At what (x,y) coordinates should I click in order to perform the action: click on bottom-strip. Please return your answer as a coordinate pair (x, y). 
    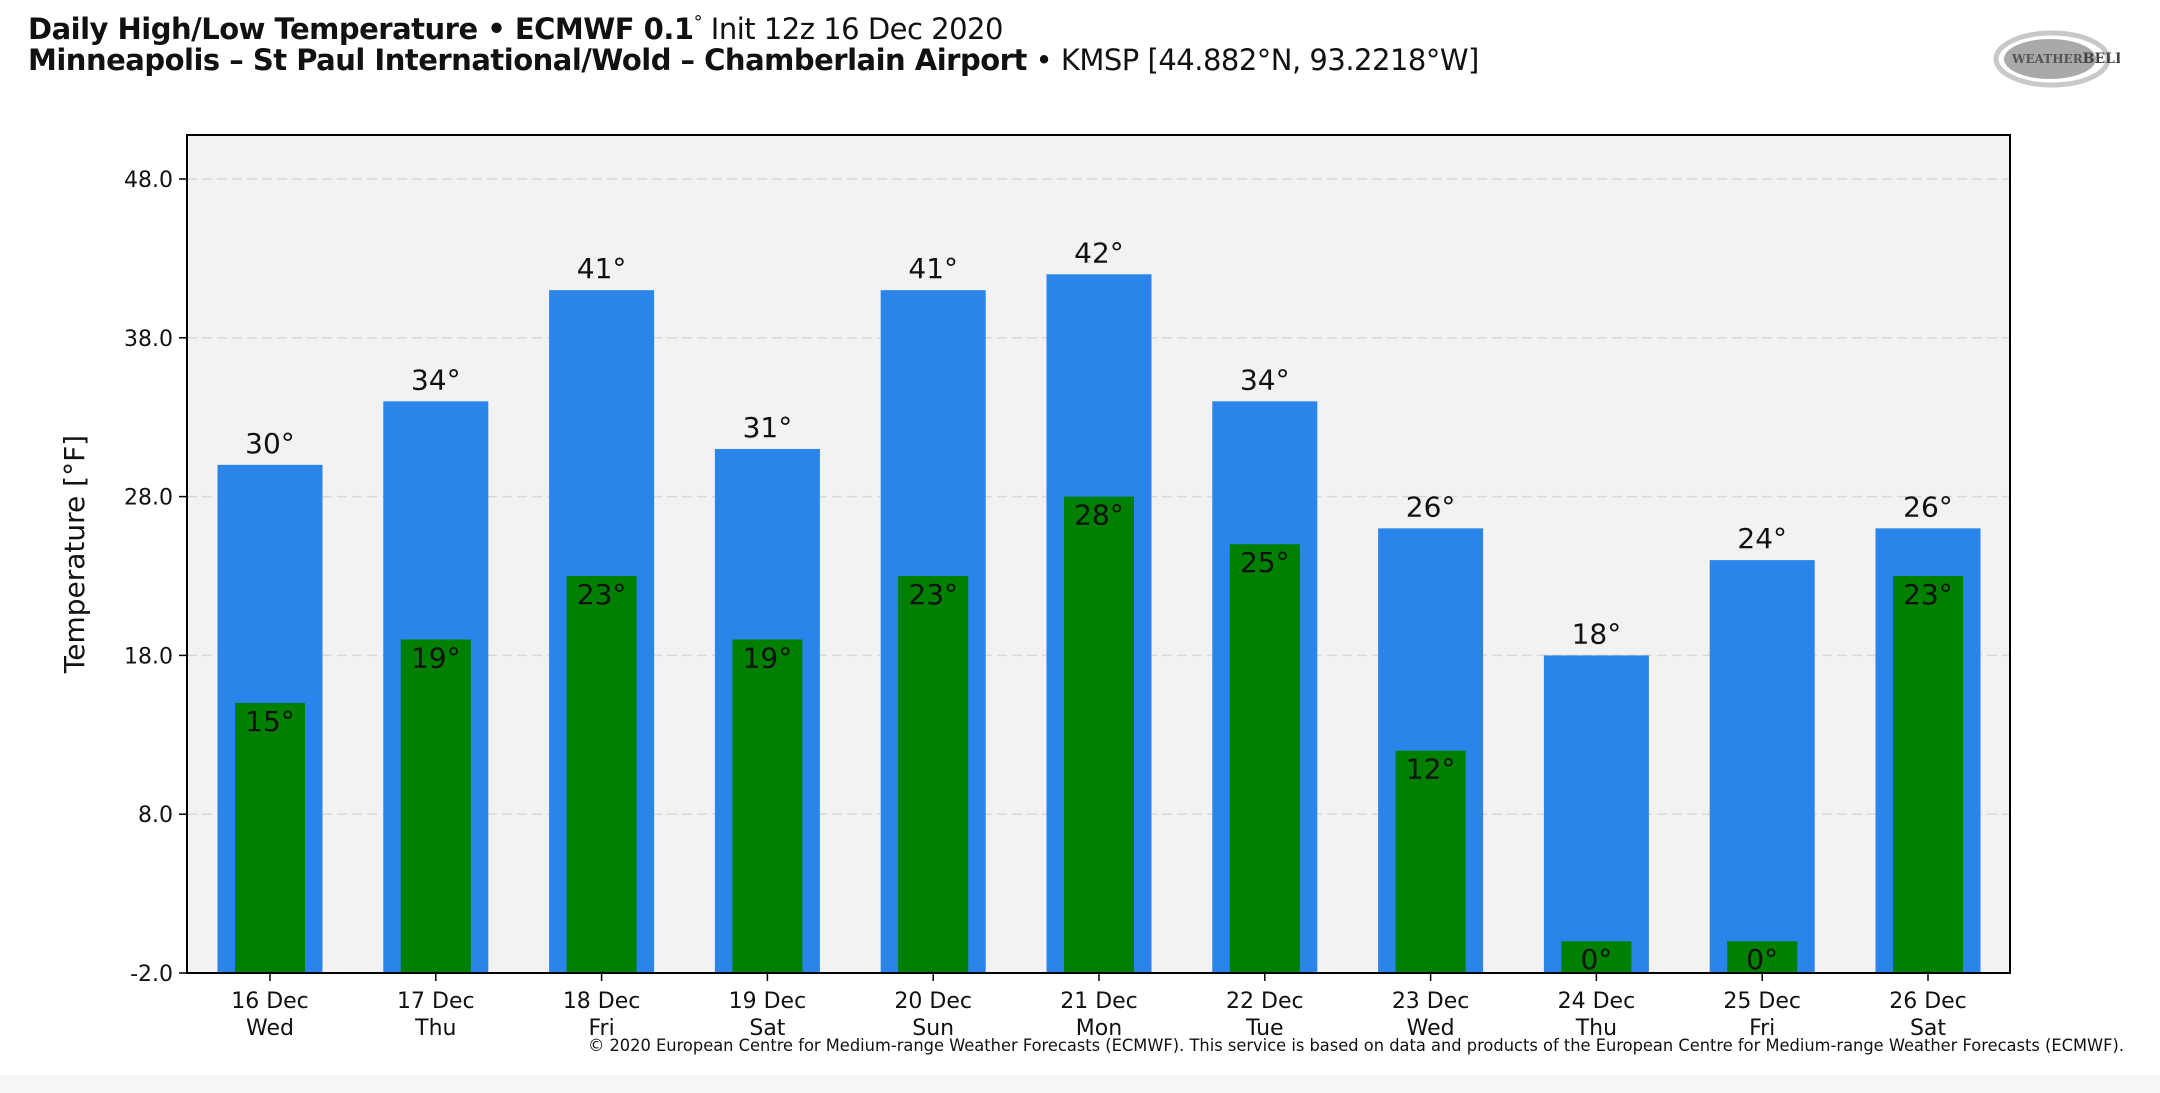
    Looking at the image, I should click on (1080, 1084).